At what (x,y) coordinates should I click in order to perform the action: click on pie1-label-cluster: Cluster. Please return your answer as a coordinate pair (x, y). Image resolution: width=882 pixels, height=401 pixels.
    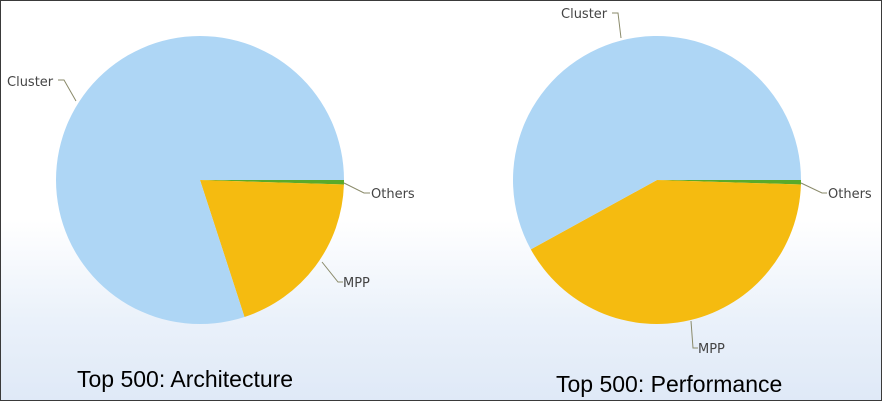
    Looking at the image, I should click on (30, 82).